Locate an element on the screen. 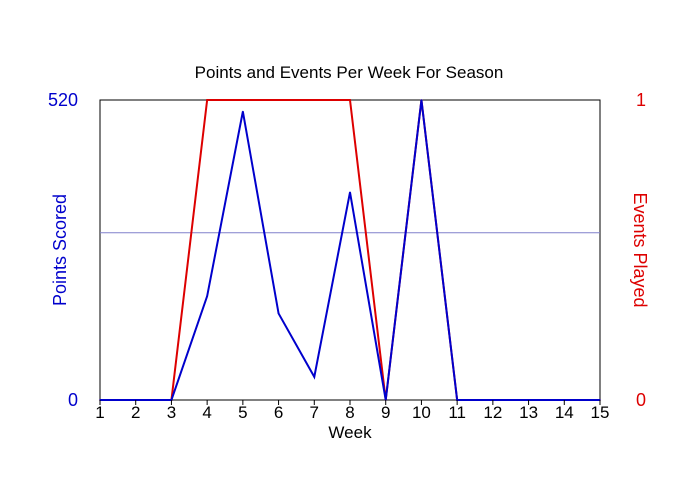  x-axis-ticks: 1 2 3 4 5 6 7 8 9 10 11 12 13 14 15 is located at coordinates (352, 411).